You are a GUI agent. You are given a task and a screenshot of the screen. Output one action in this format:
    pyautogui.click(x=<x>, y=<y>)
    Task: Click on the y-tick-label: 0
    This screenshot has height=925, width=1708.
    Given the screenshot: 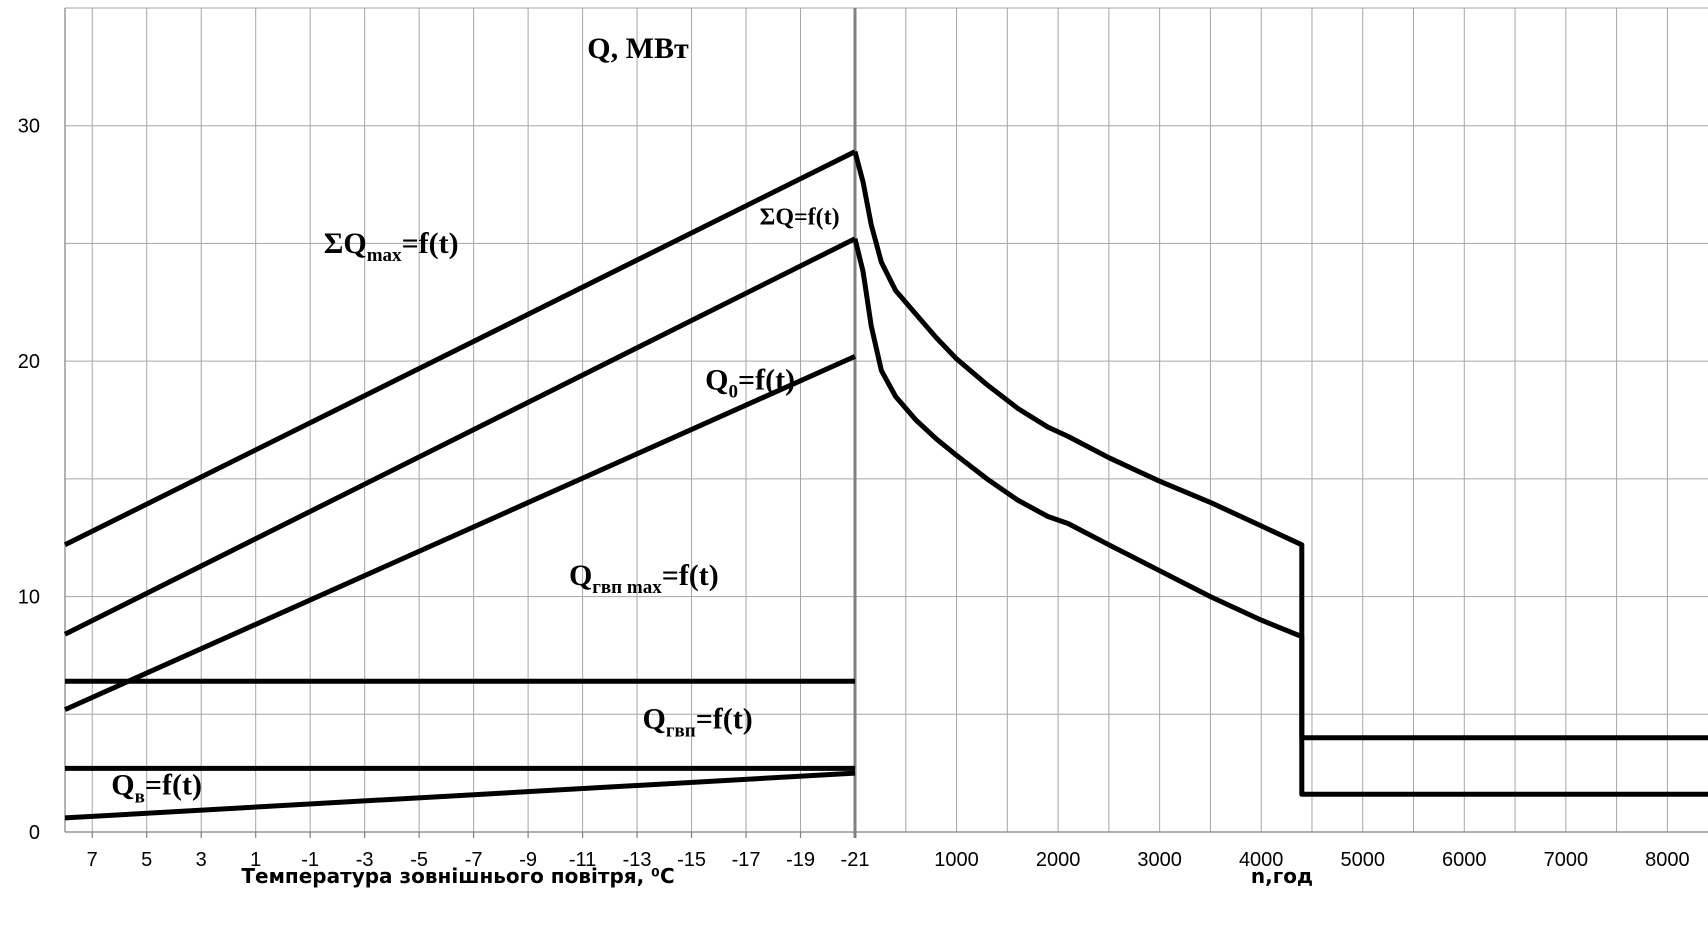 What is the action you would take?
    pyautogui.click(x=34, y=833)
    